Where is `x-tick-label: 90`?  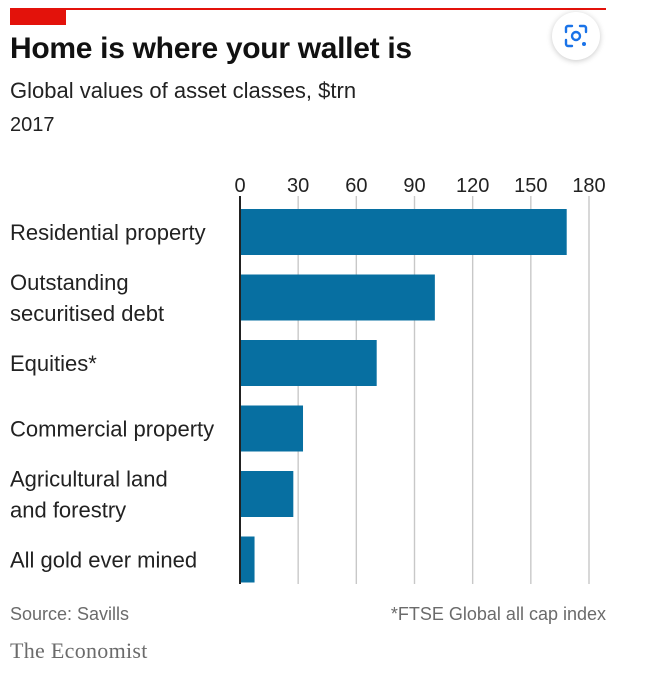
x-tick-label: 90 is located at coordinates (414, 186).